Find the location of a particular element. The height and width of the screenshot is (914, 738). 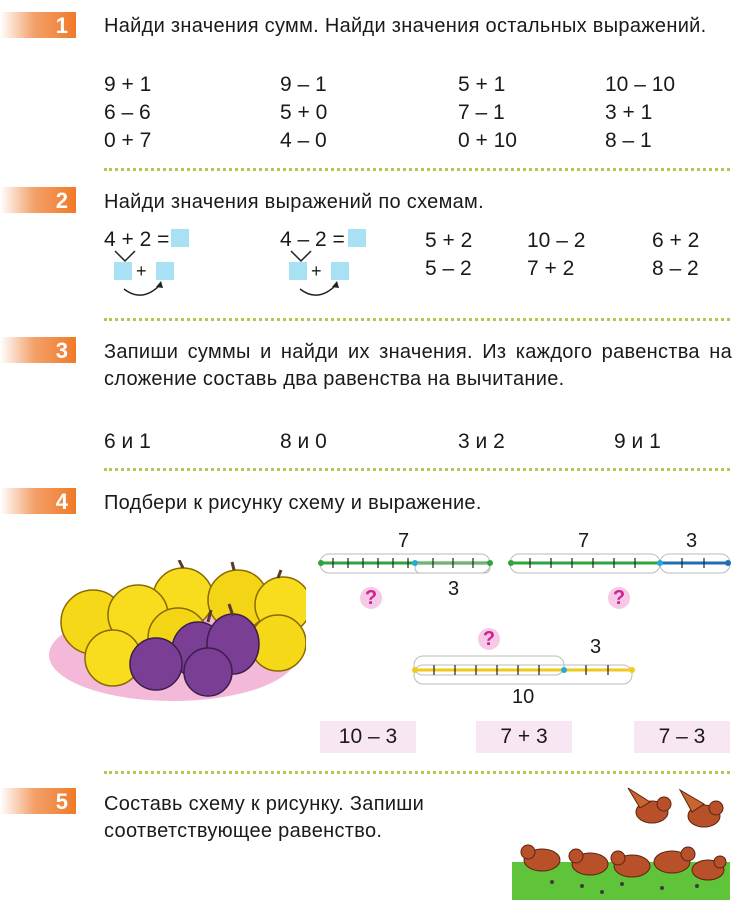

expression: 10 – 2 is located at coordinates (556, 240).